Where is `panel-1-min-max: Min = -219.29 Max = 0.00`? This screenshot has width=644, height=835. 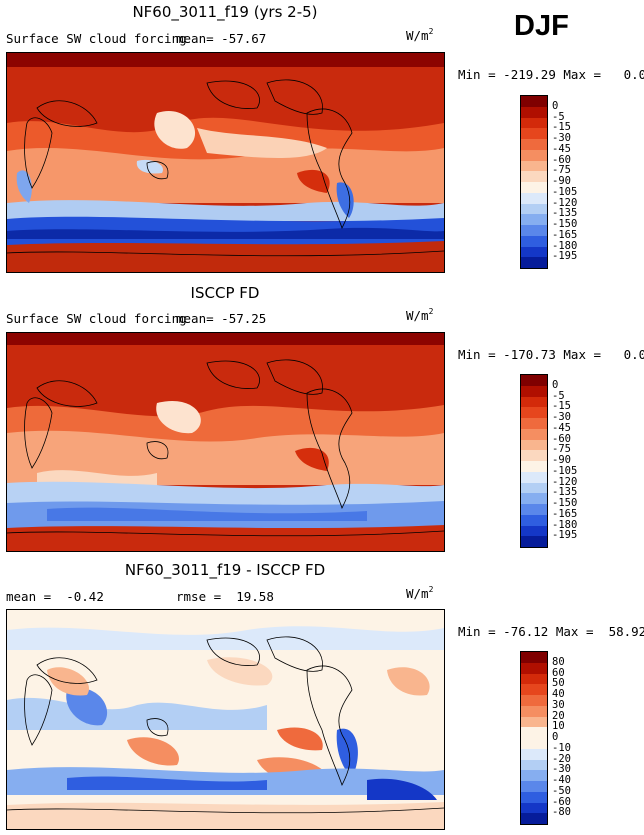
panel-1-min-max: Min = -219.29 Max = 0.00 is located at coordinates (551, 74).